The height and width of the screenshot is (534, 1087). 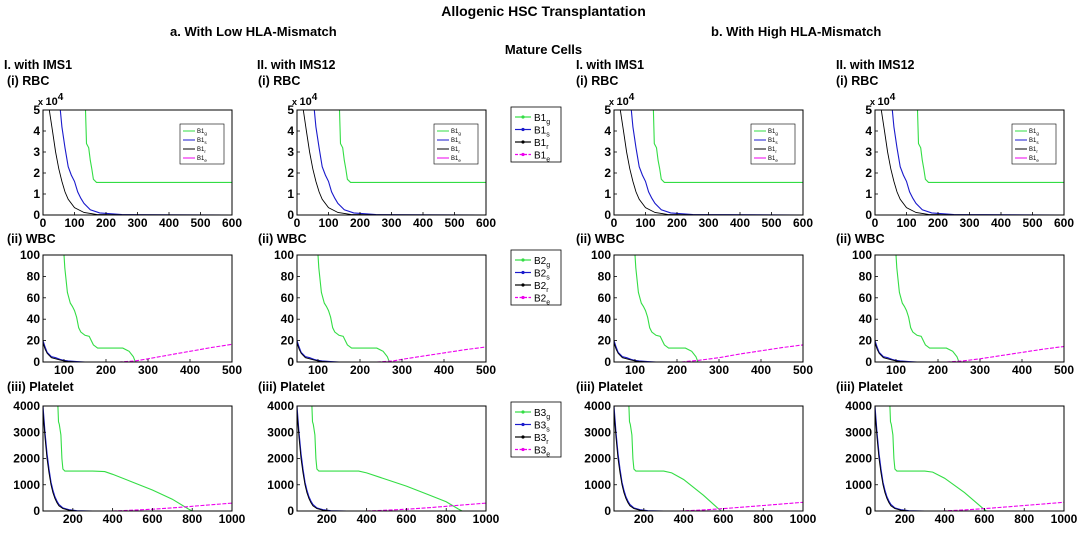 I want to click on y-tick-label: 3000, so click(x=280, y=432).